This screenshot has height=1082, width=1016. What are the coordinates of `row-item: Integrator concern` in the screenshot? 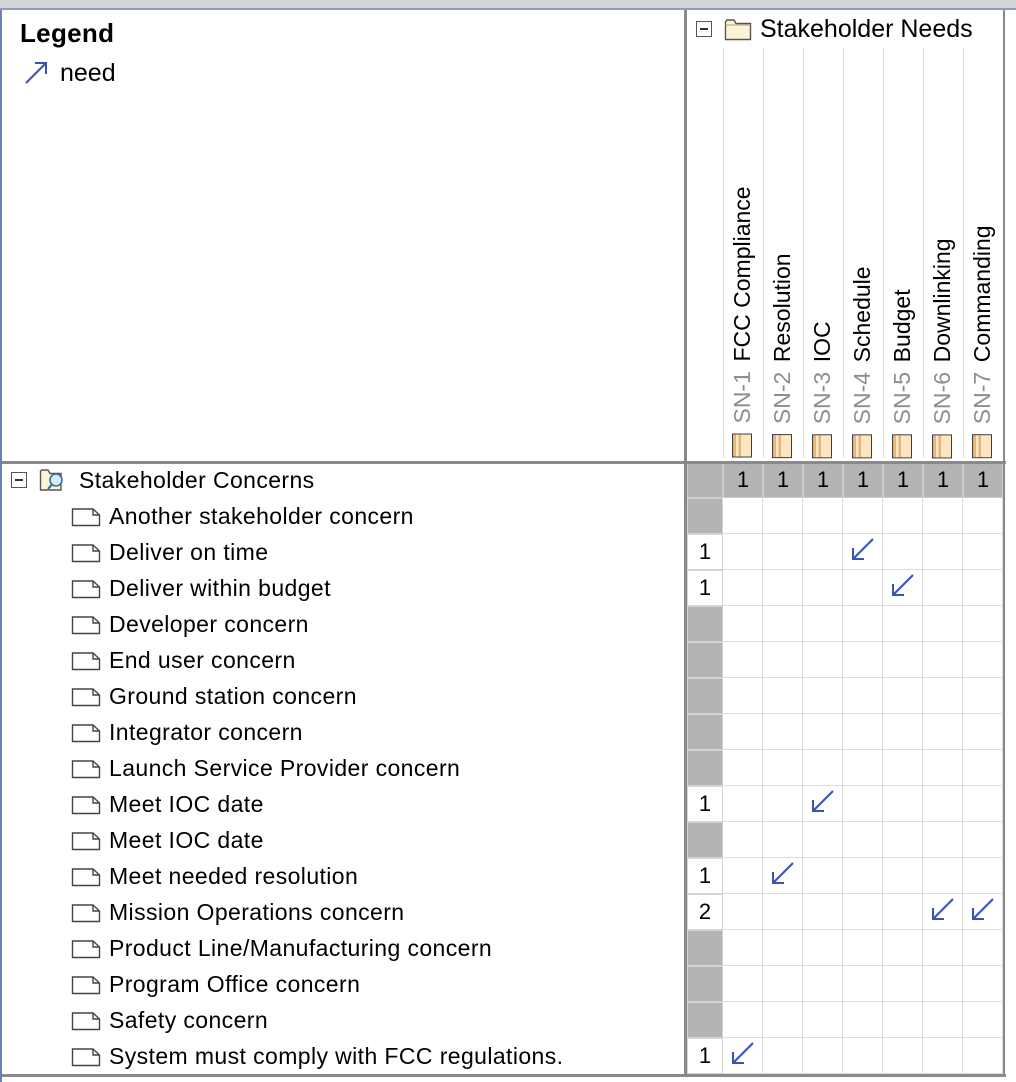 It's located at (343, 732).